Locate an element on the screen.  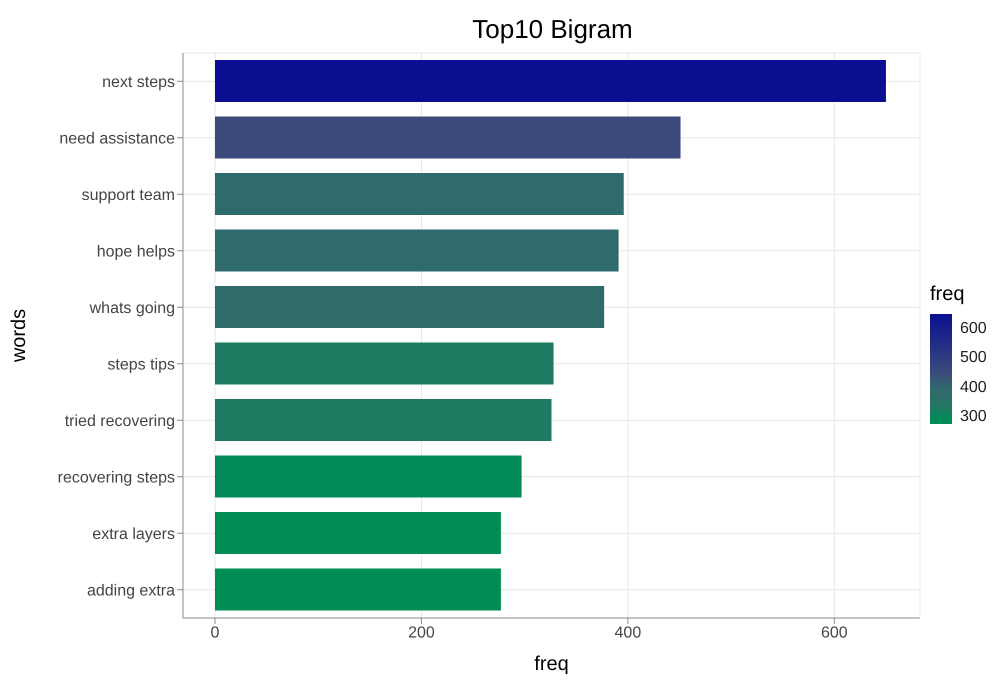
y-tick-label: recovering steps is located at coordinates (116, 477).